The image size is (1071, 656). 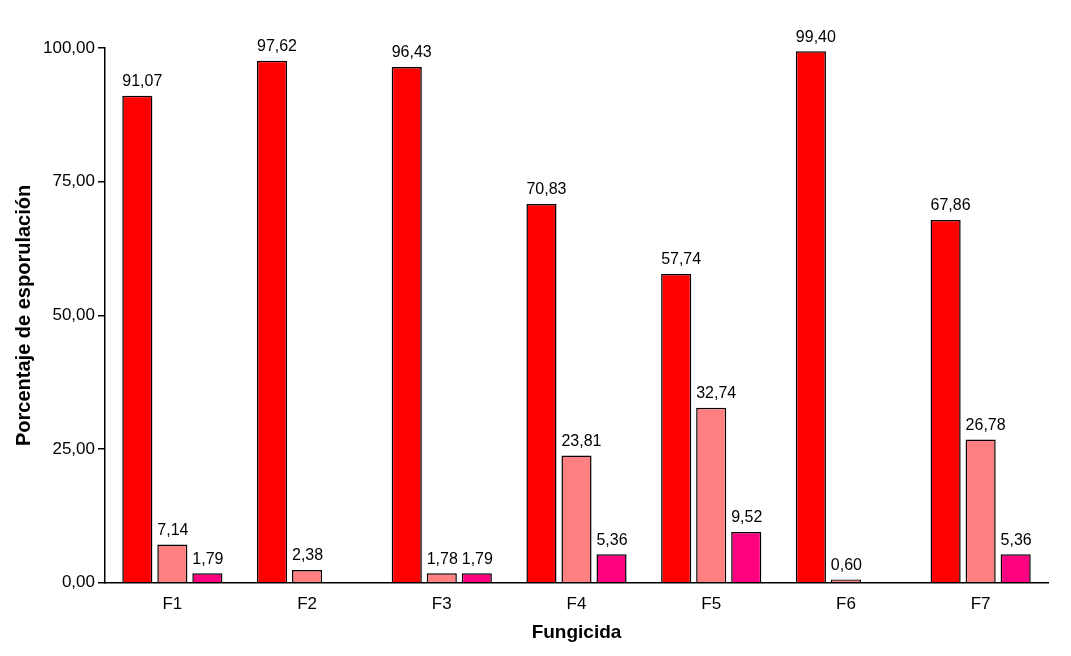 I want to click on data-label: 32,74, so click(x=716, y=393).